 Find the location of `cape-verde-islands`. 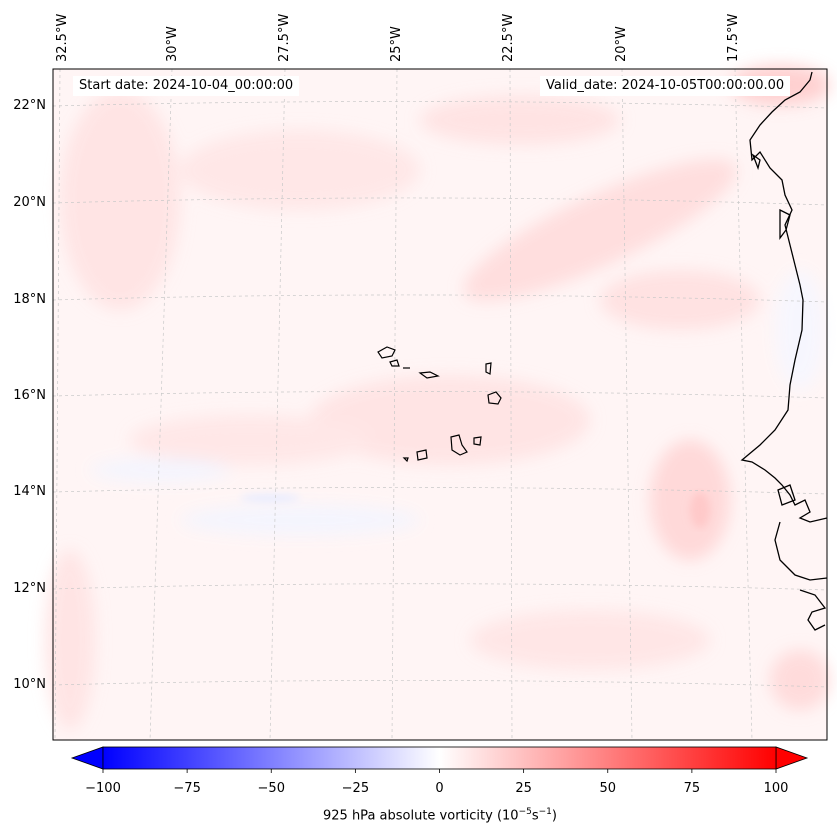

cape-verde-islands is located at coordinates (439, 404).